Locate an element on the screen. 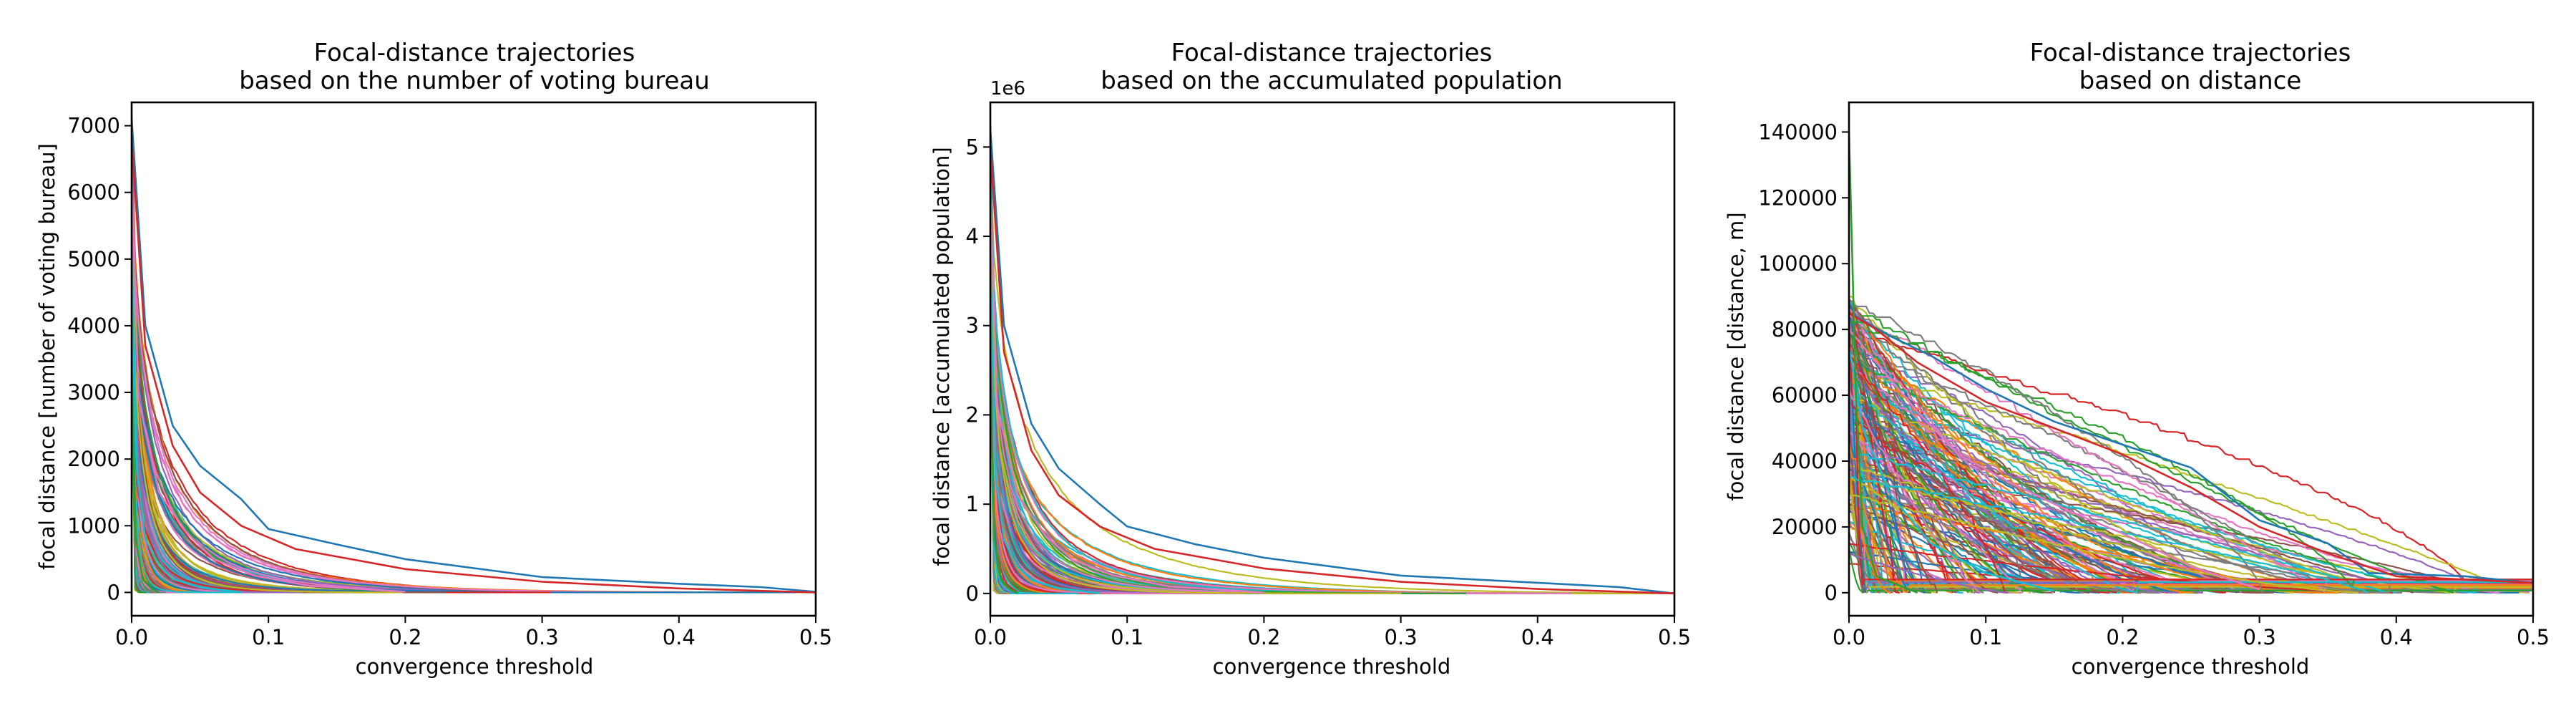 Image resolution: width=2576 pixels, height=716 pixels. x-tick-label-1-1: 0.0 is located at coordinates (131, 637).